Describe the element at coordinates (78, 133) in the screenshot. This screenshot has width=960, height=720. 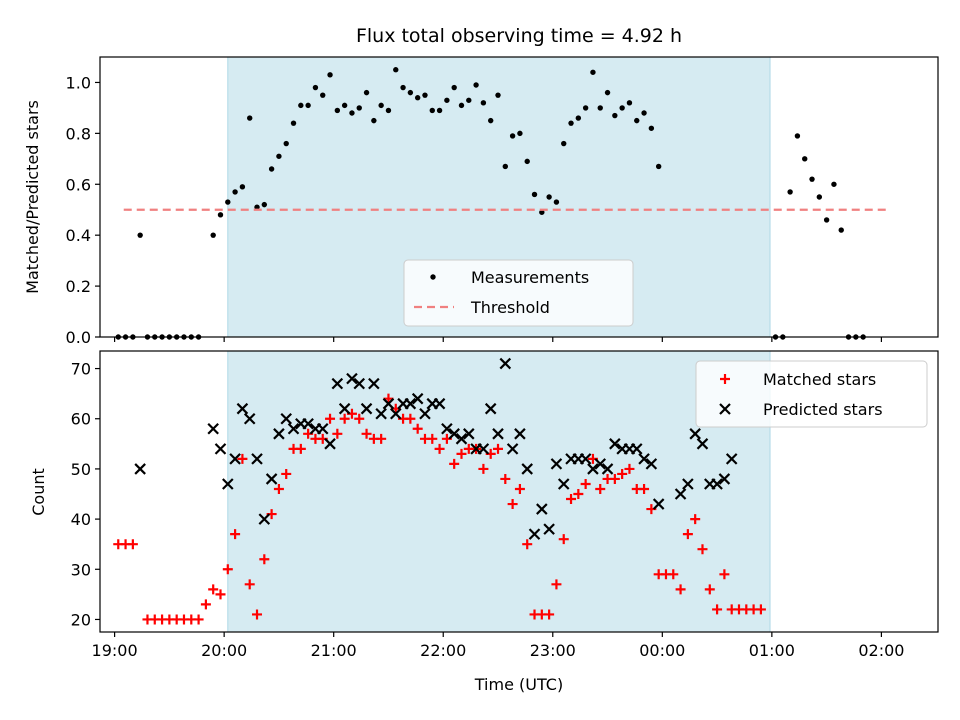
I see `y-tick-label: 0.8` at that location.